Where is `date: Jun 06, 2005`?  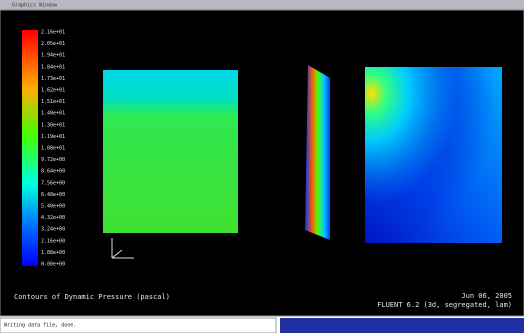 date: Jun 06, 2005 is located at coordinates (486, 296).